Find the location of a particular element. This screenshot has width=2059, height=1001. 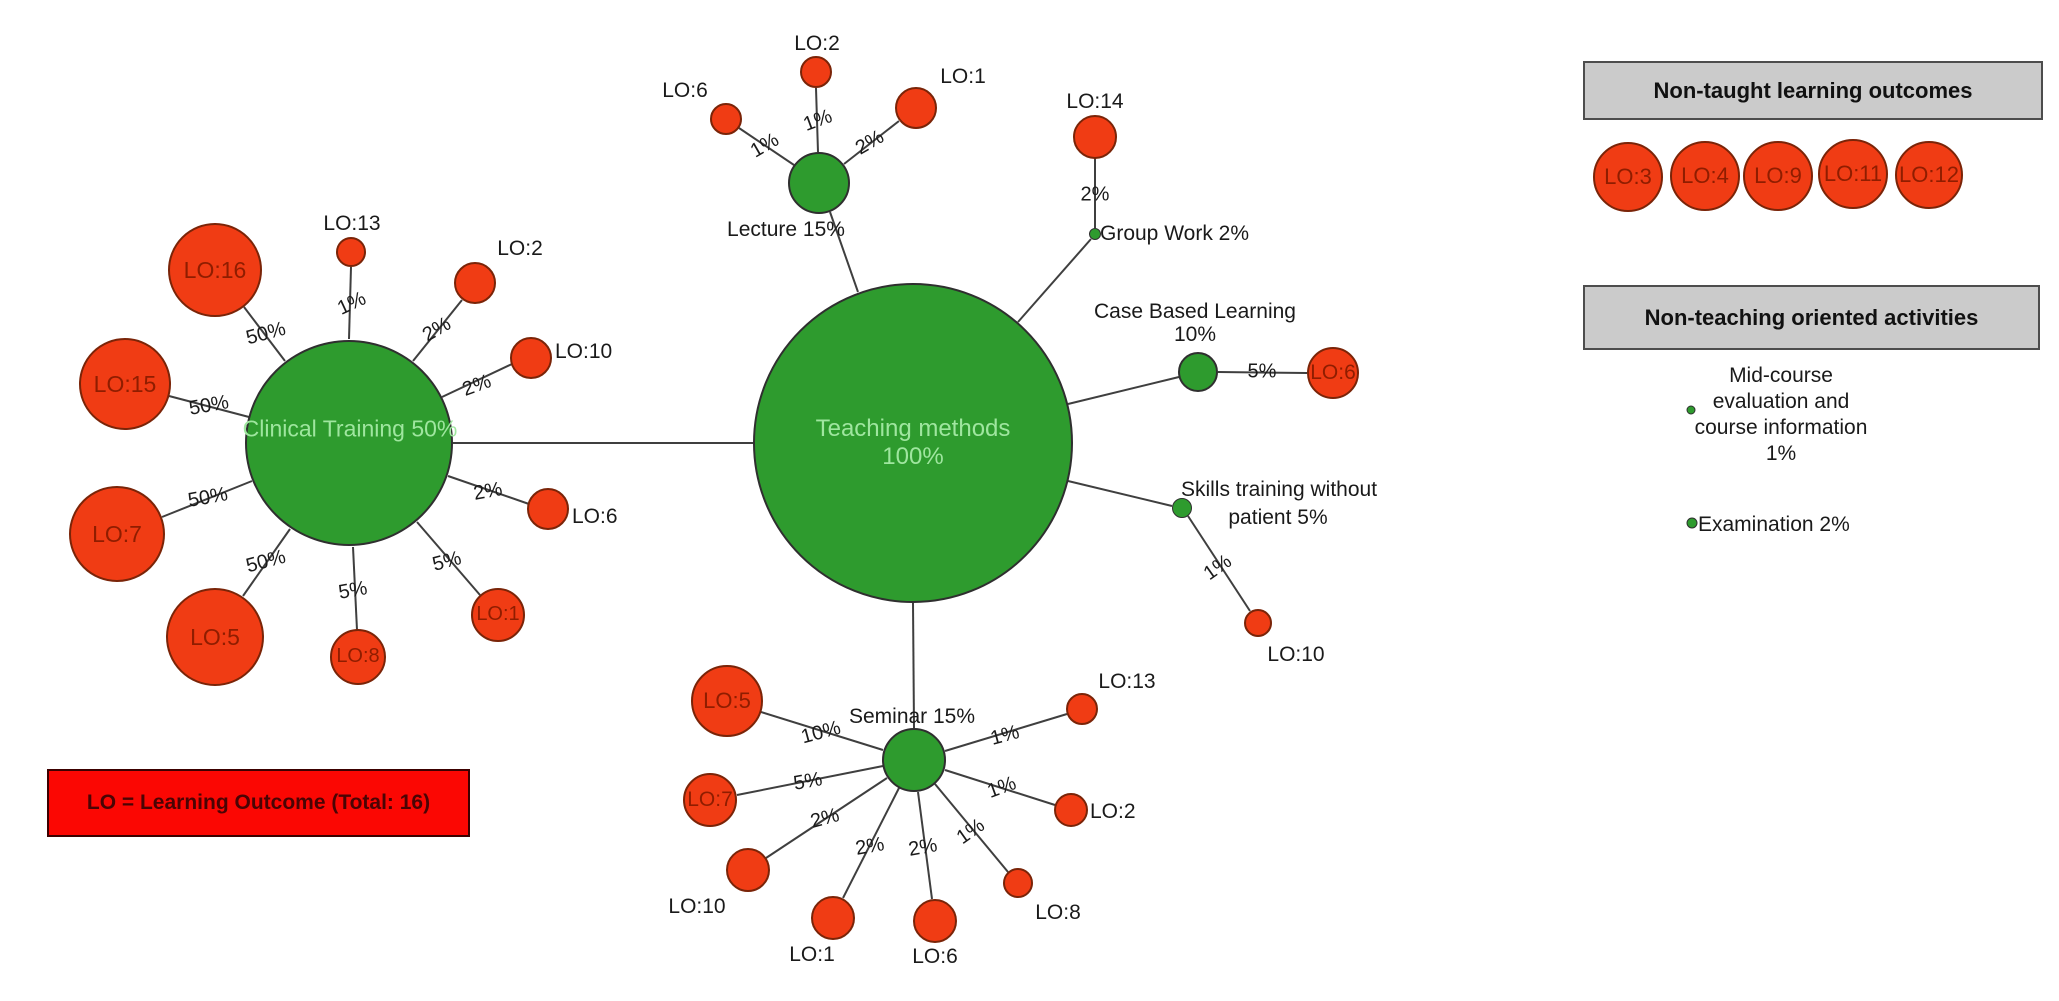

non-taught-lo9-label: LO:9 is located at coordinates (1778, 176).